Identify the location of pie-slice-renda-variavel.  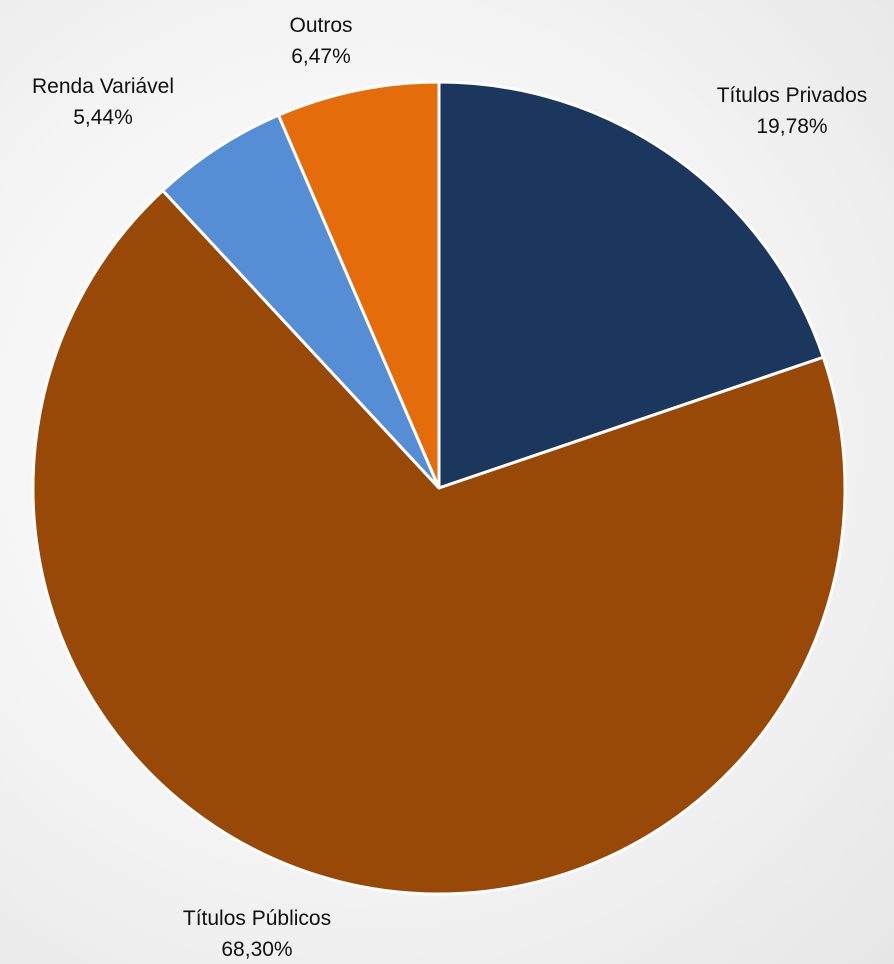
(301, 301).